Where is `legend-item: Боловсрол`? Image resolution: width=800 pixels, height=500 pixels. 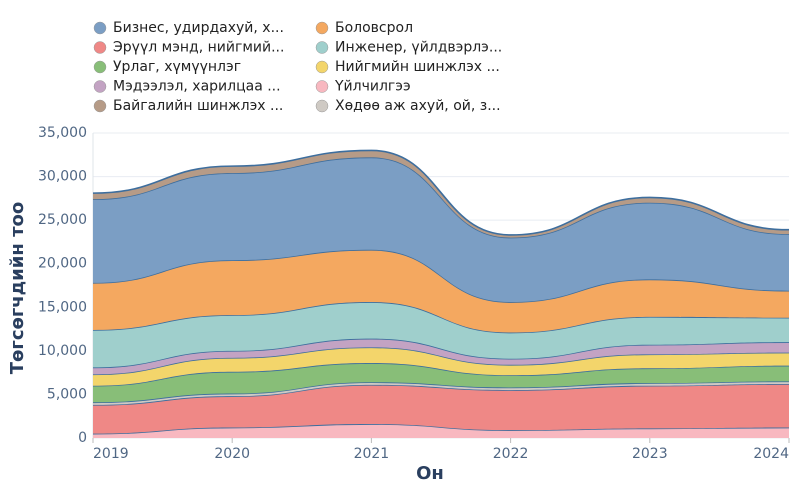
legend-item: Боловсрол is located at coordinates (364, 28).